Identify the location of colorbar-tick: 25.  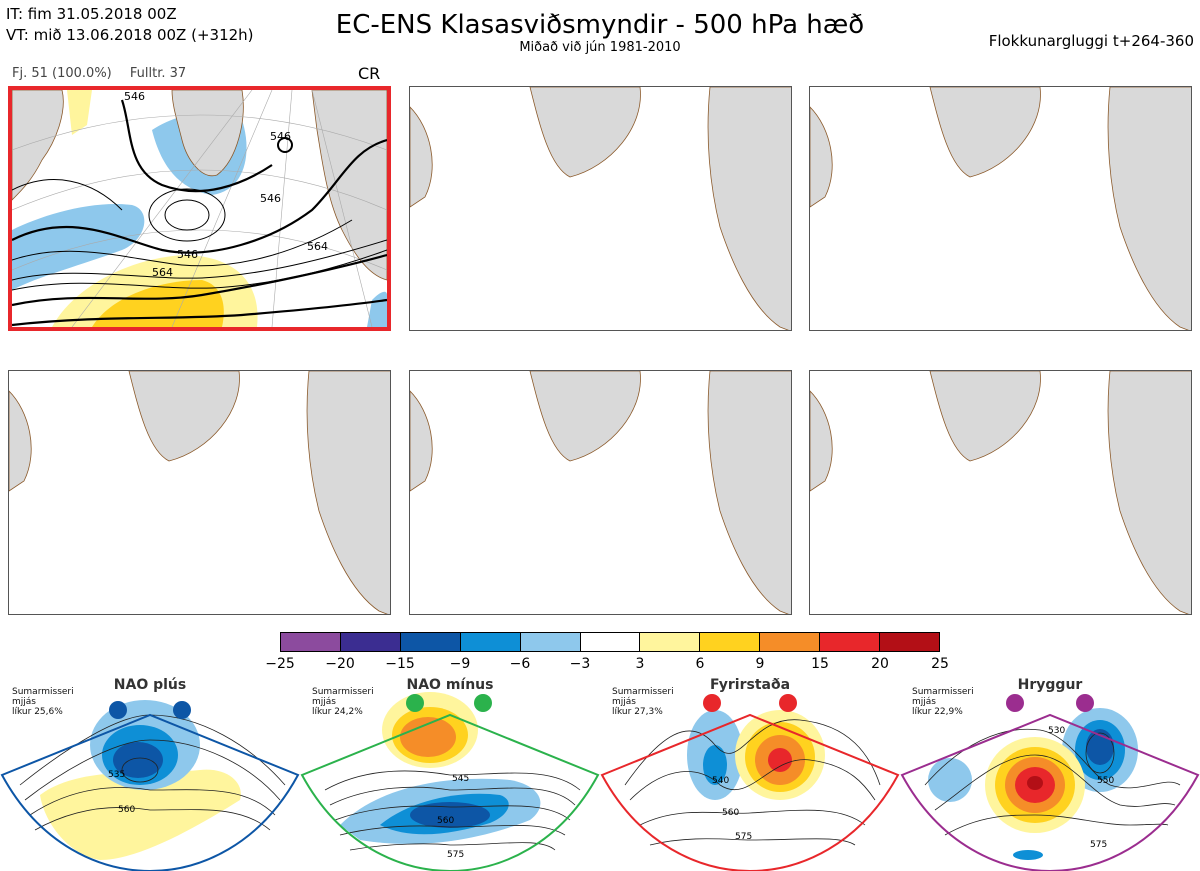
(940, 664).